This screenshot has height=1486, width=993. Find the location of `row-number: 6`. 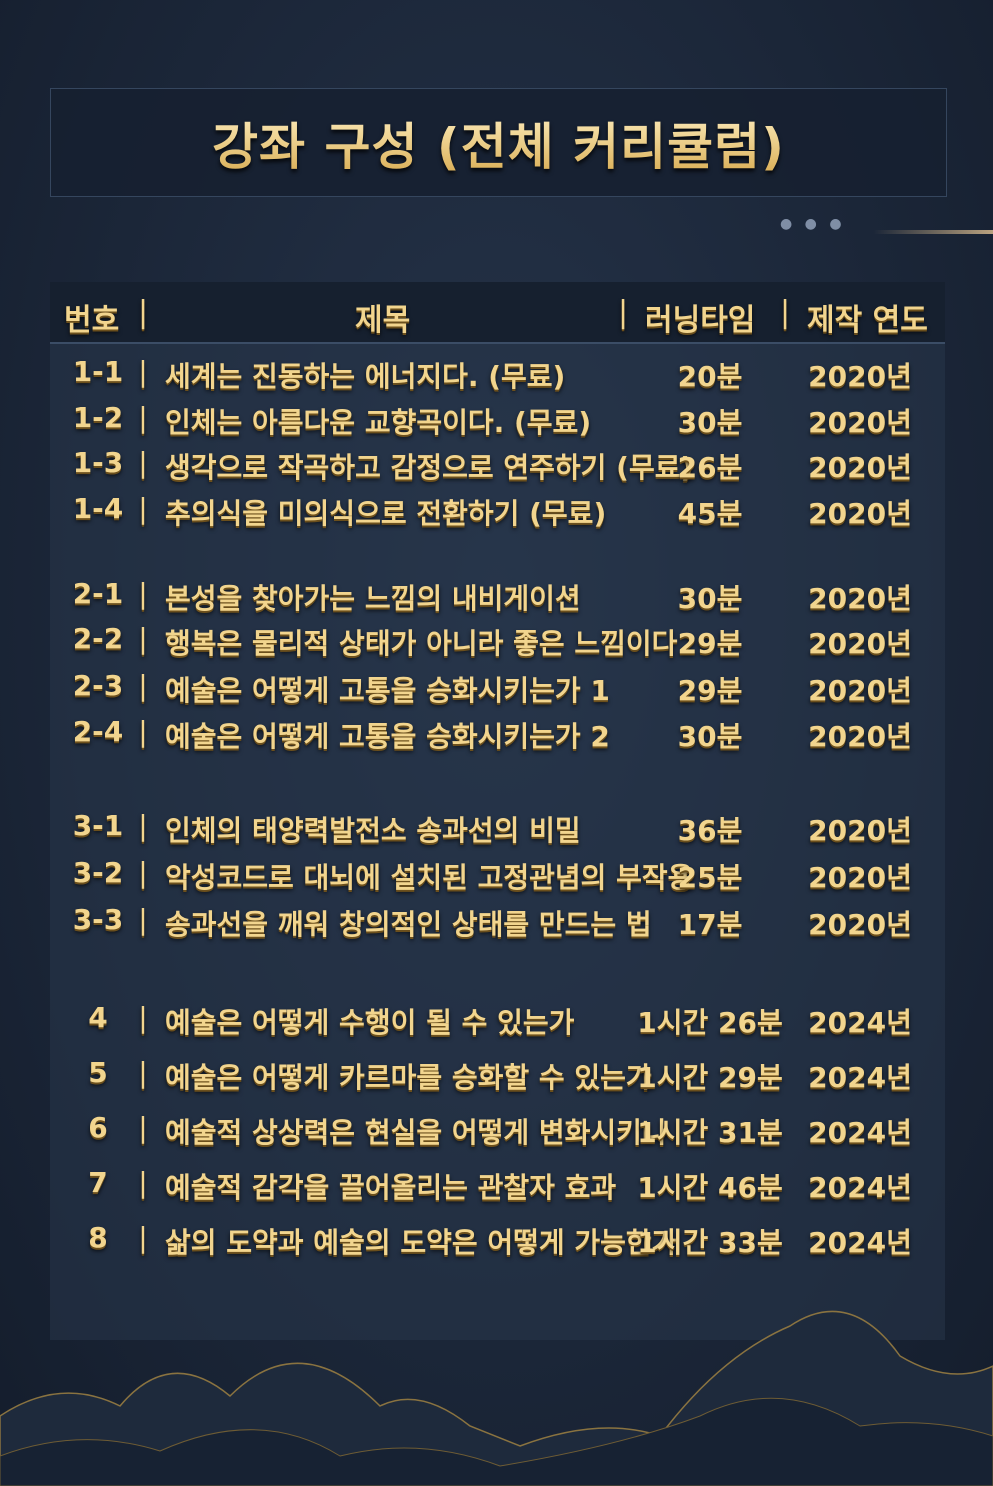

row-number: 6 is located at coordinates (98, 1127).